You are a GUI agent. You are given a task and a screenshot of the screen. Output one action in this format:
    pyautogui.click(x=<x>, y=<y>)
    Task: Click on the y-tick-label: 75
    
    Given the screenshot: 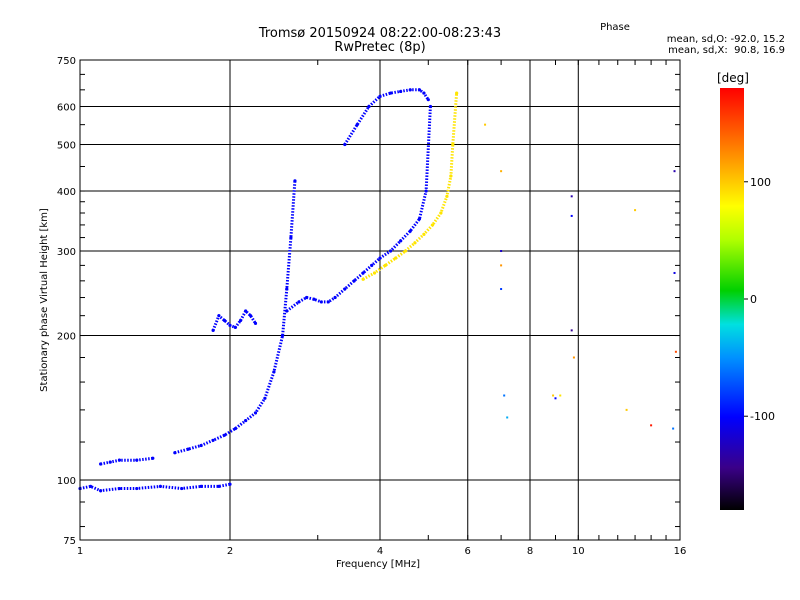 What is the action you would take?
    pyautogui.click(x=69, y=541)
    